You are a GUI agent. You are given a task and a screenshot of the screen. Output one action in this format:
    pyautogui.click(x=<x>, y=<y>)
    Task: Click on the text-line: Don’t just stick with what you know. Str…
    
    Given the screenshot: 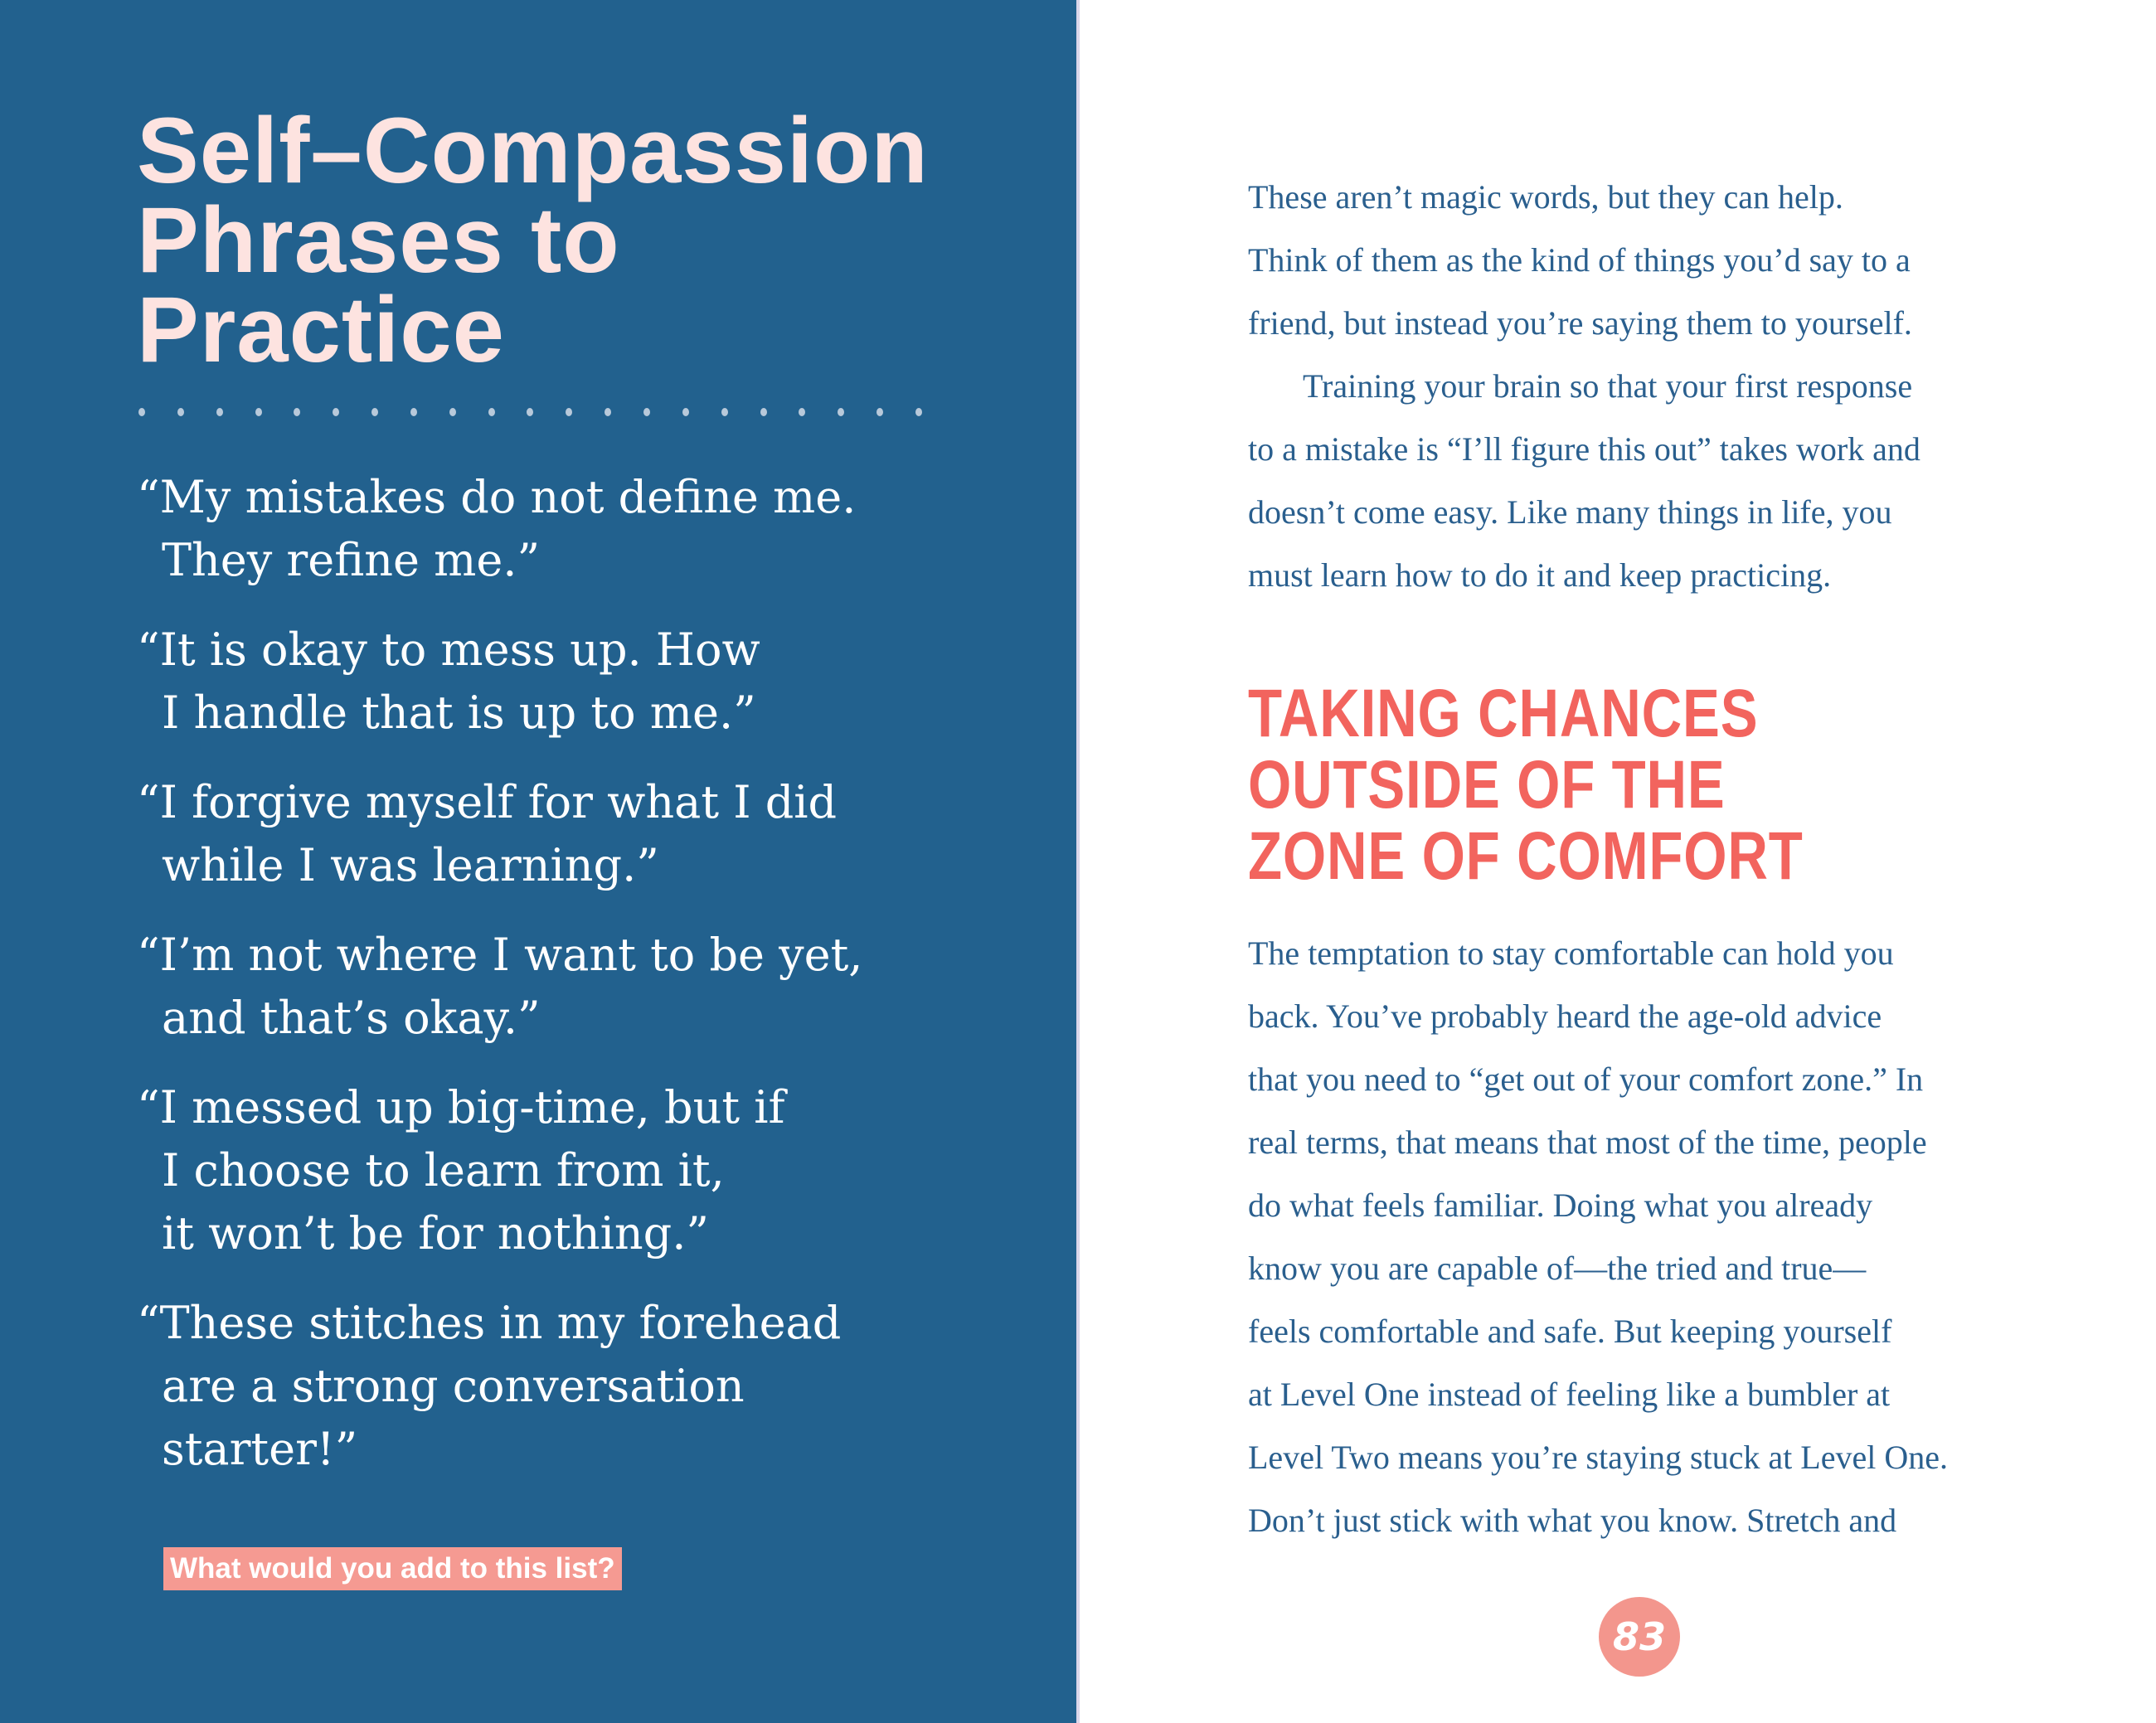 What is the action you would take?
    pyautogui.click(x=1572, y=1520)
    